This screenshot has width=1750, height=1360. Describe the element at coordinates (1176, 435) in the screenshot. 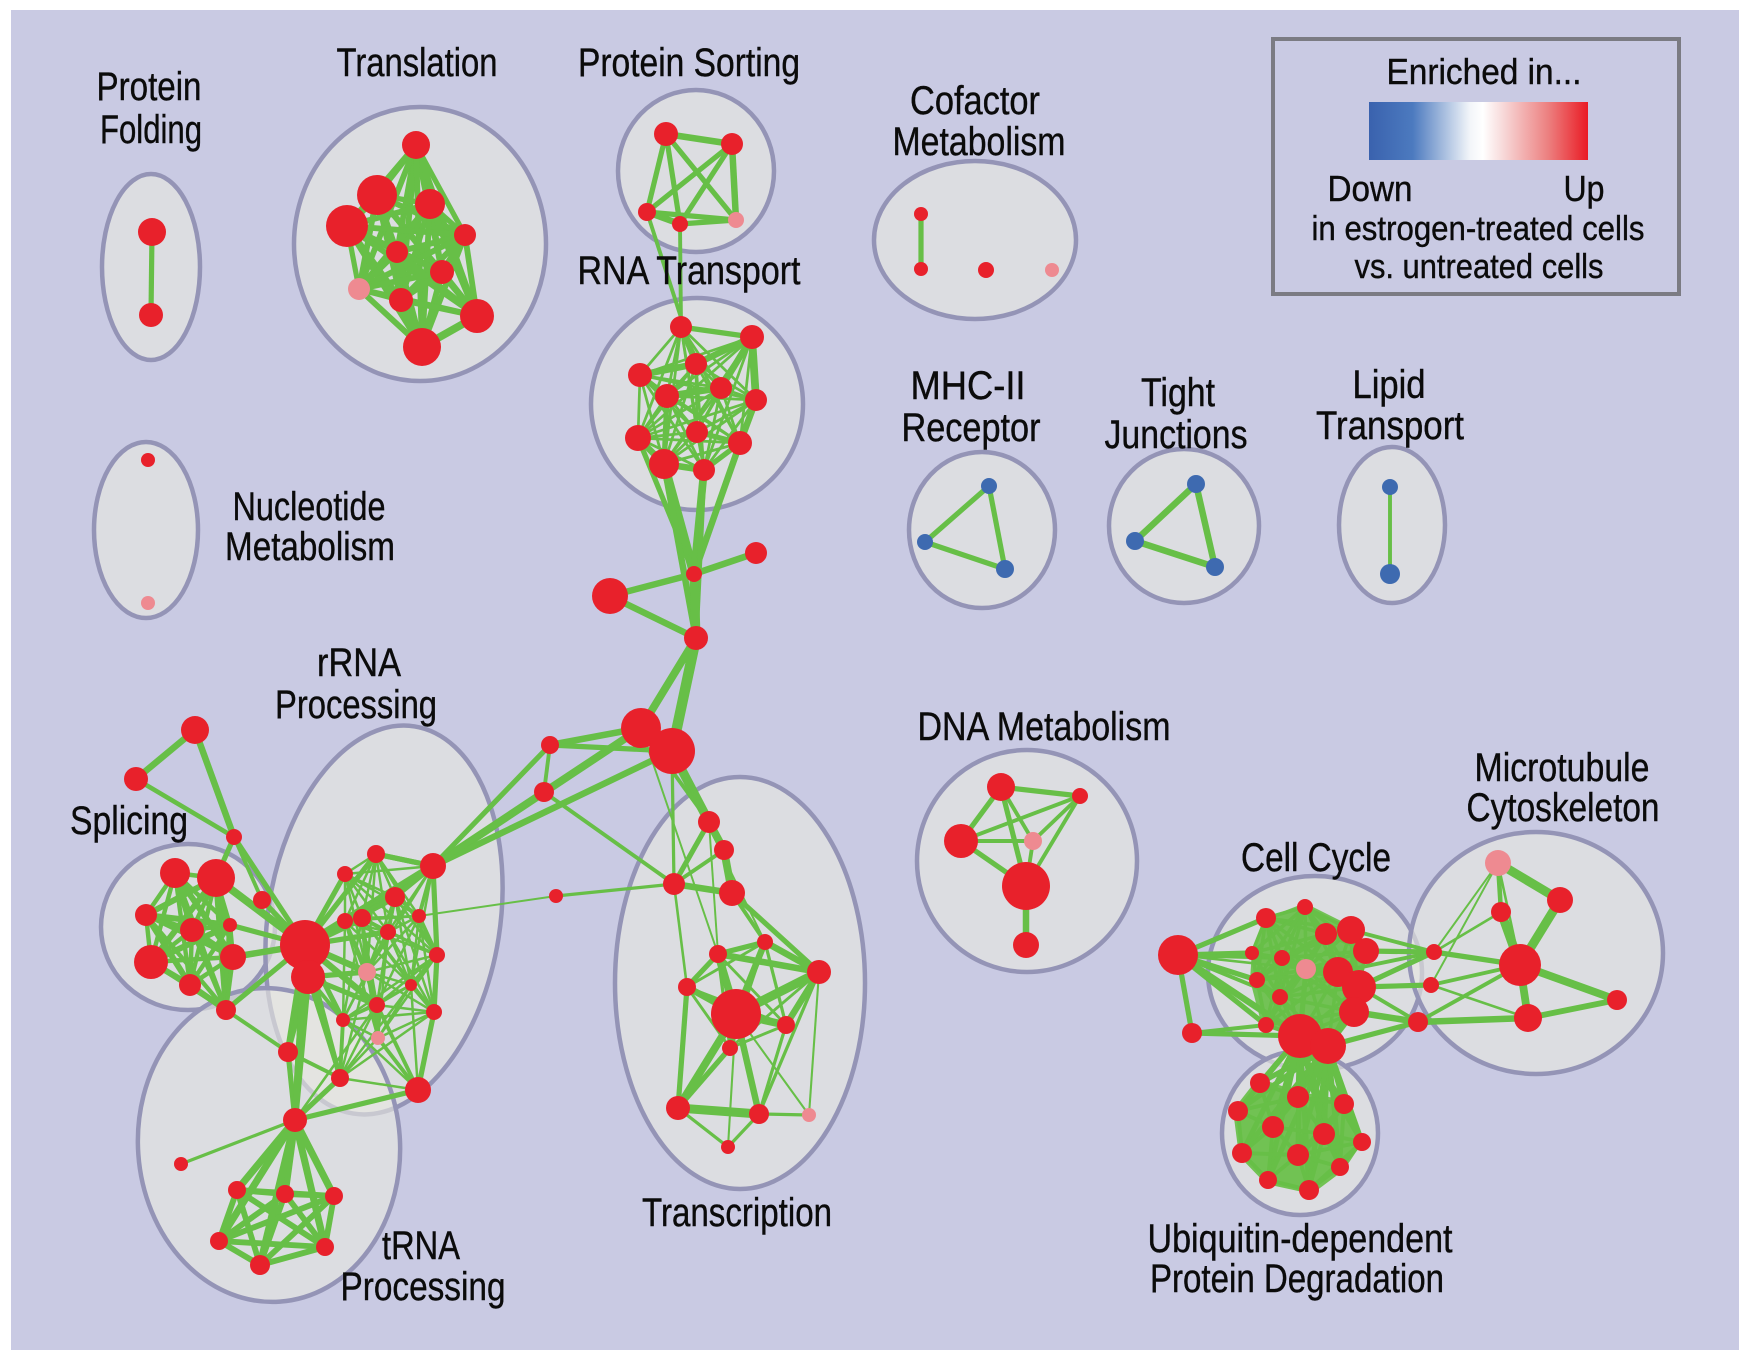

I see `svg-text: Junctions` at that location.